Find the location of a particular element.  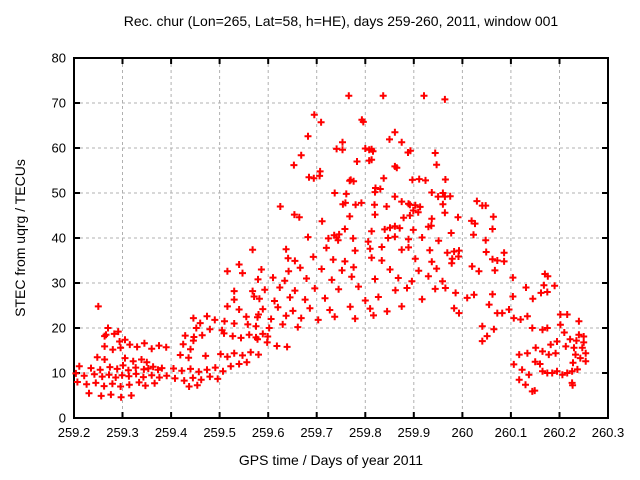

x-tick-label: 259.3 is located at coordinates (122, 432).